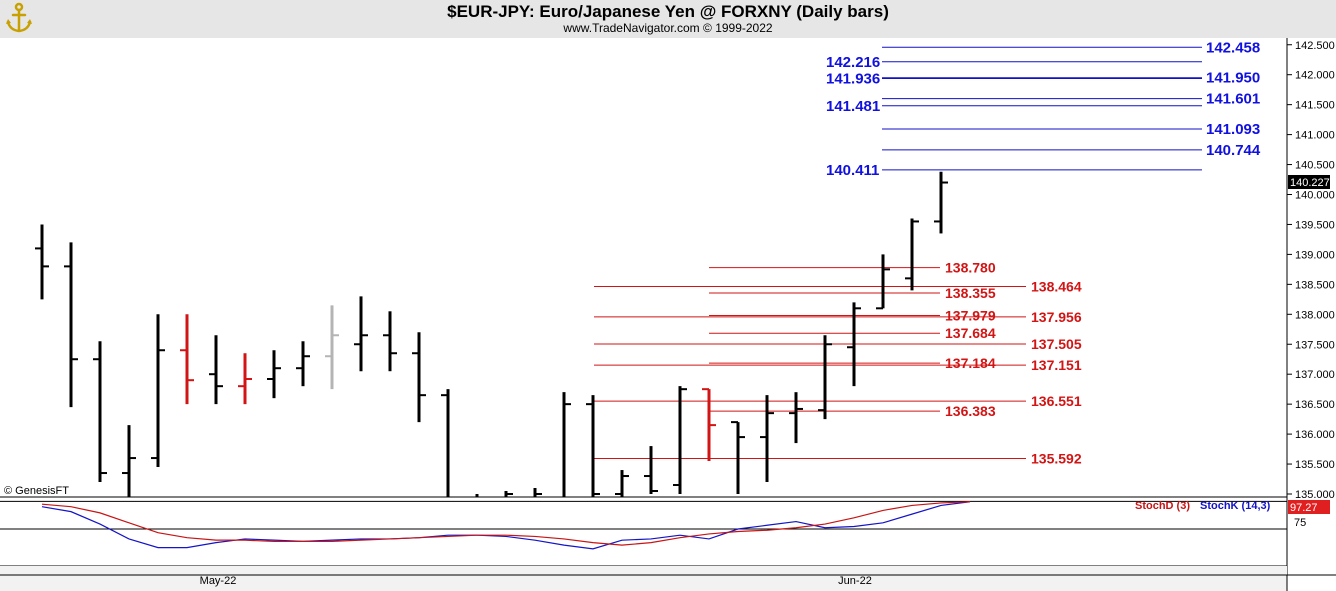 This screenshot has height=591, width=1336. What do you see at coordinates (1315, 196) in the screenshot?
I see `price-tick-label: 140.000` at bounding box center [1315, 196].